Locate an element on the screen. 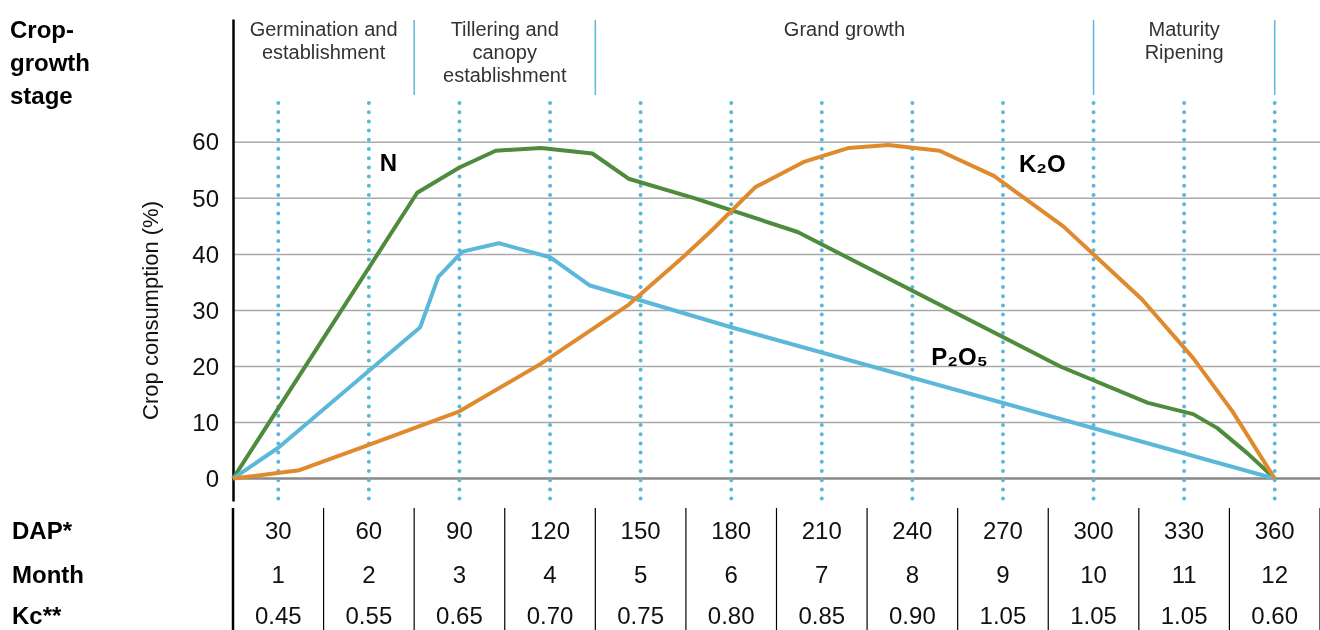  x-tick-label: 330 is located at coordinates (1184, 530).